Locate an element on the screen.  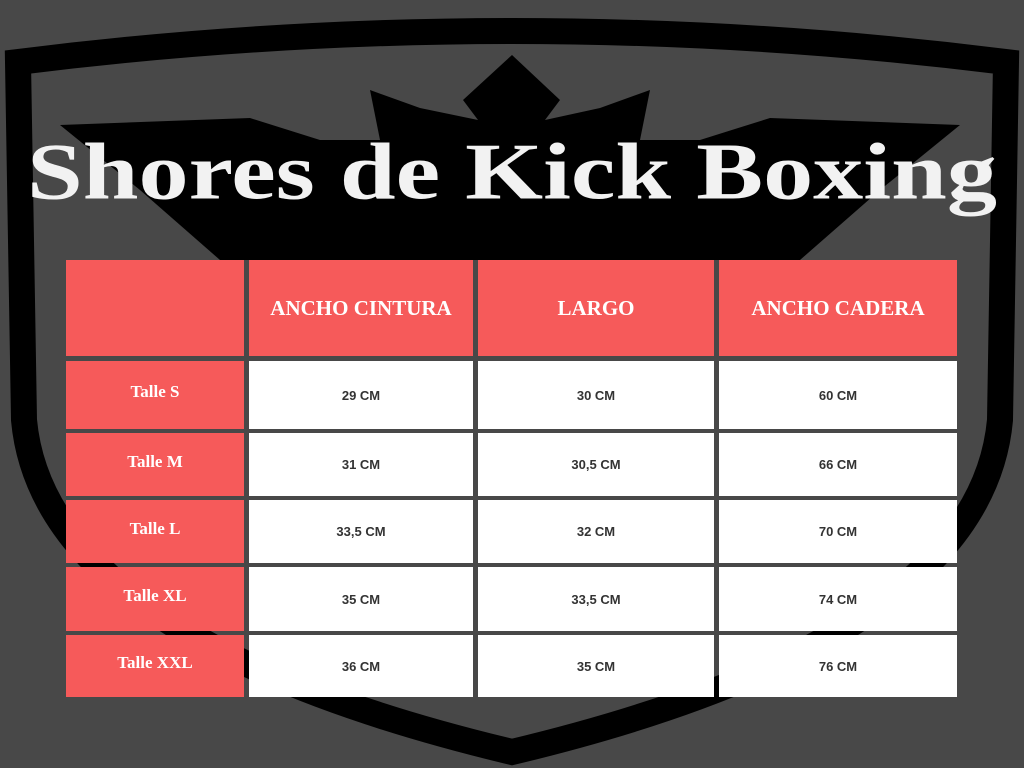
row-header: Talle M is located at coordinates (155, 464).